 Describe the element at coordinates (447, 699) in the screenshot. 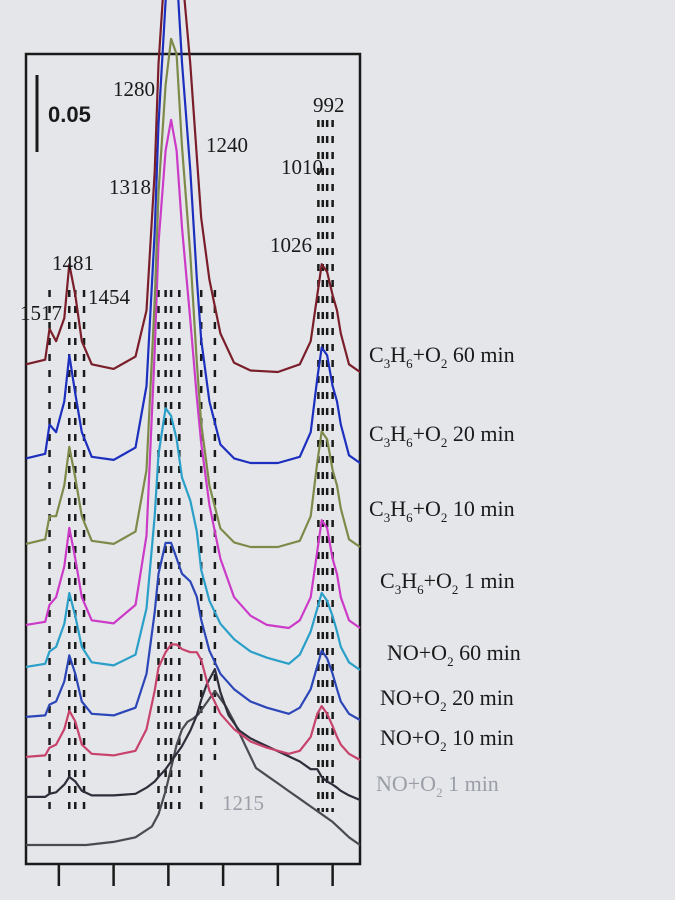

I see `trace-label-no-20min: NO+O2 20 min` at that location.